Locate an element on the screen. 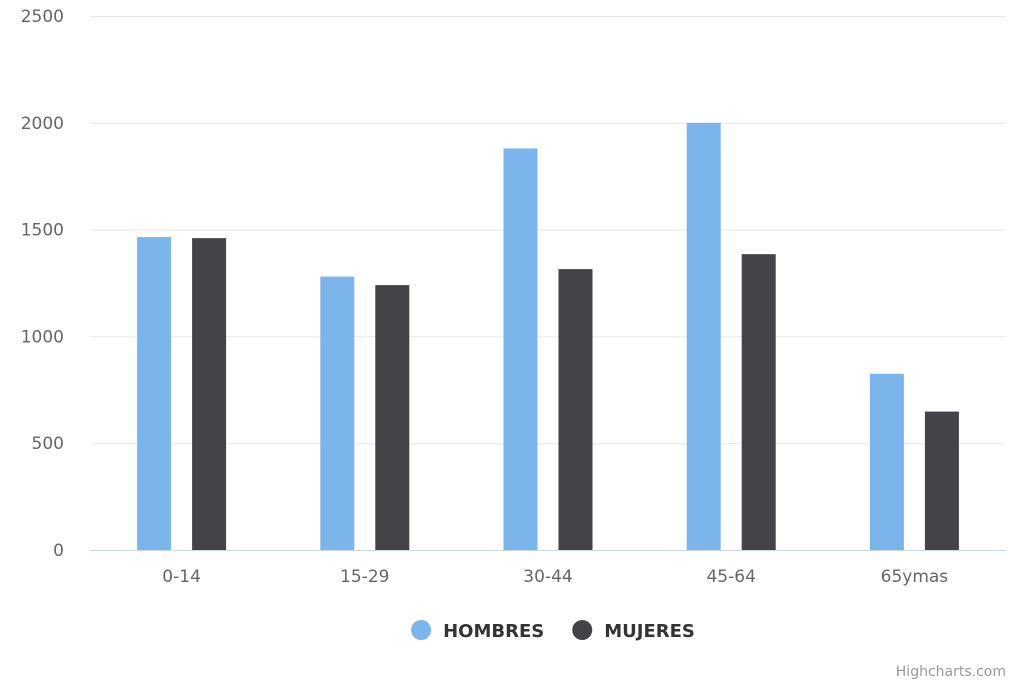 The image size is (1024, 683). y-tick-label: 500 is located at coordinates (48, 444).